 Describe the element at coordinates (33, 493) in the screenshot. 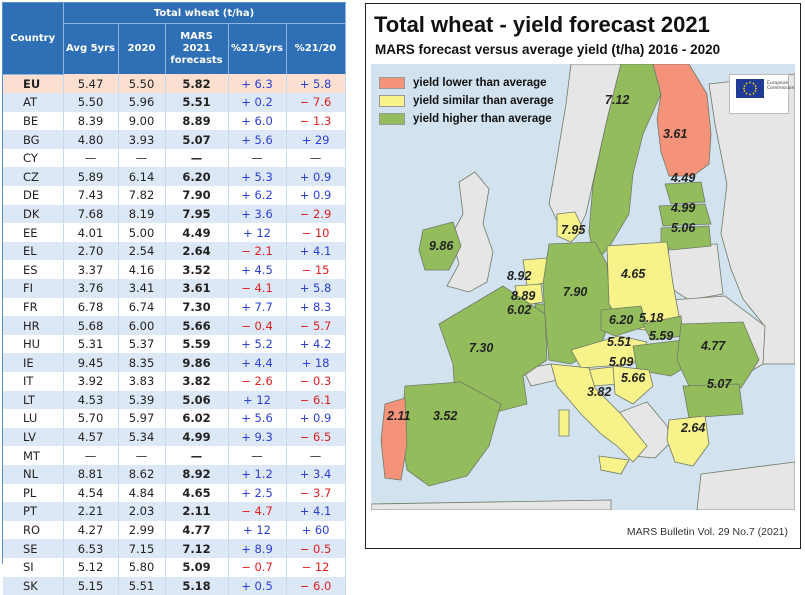

I see `cell-country: PL` at that location.